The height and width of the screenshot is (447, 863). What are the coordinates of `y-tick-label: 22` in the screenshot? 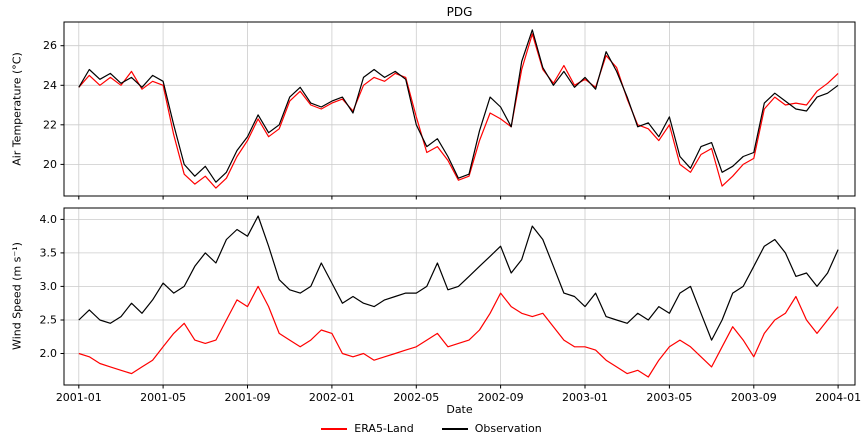 It's located at (50, 124).